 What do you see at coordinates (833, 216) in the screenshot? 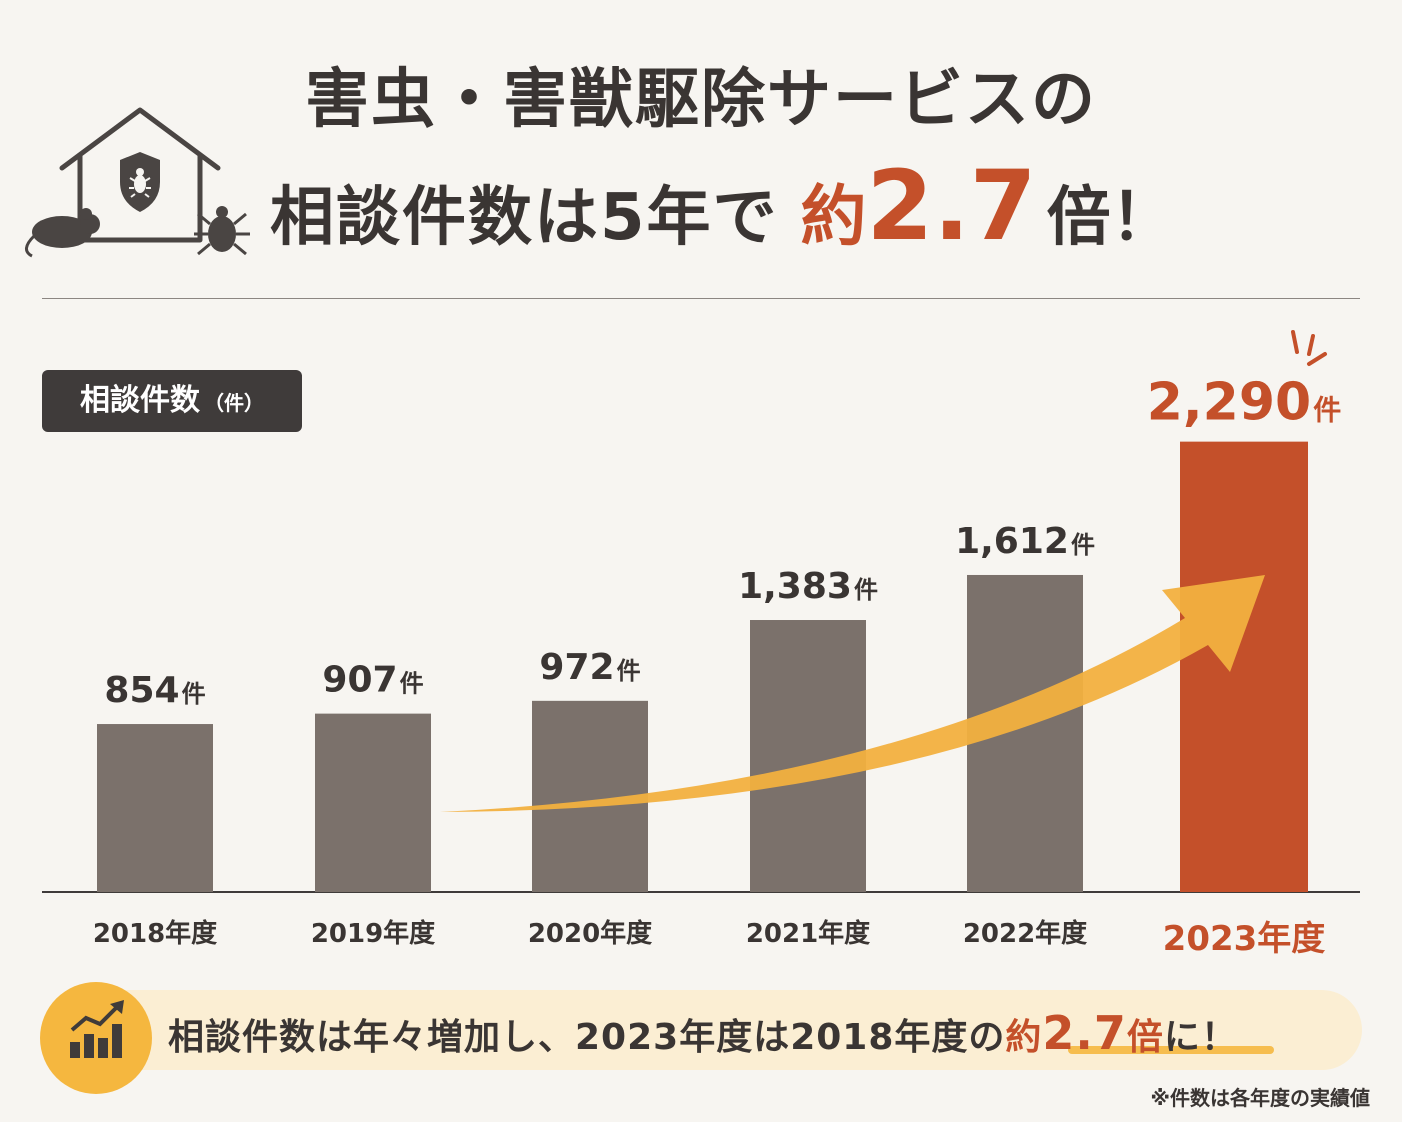
I see `title-line2-accent: 約` at bounding box center [833, 216].